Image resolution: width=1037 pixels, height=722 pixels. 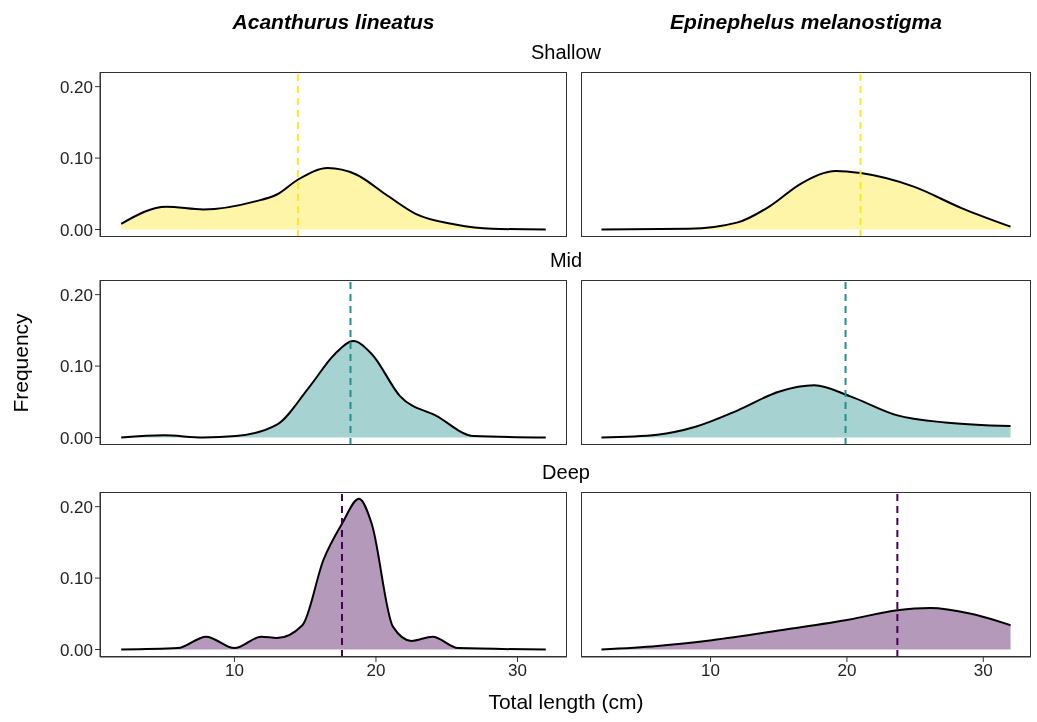 What do you see at coordinates (565, 52) in the screenshot?
I see `chart-subtitle: Shallow` at bounding box center [565, 52].